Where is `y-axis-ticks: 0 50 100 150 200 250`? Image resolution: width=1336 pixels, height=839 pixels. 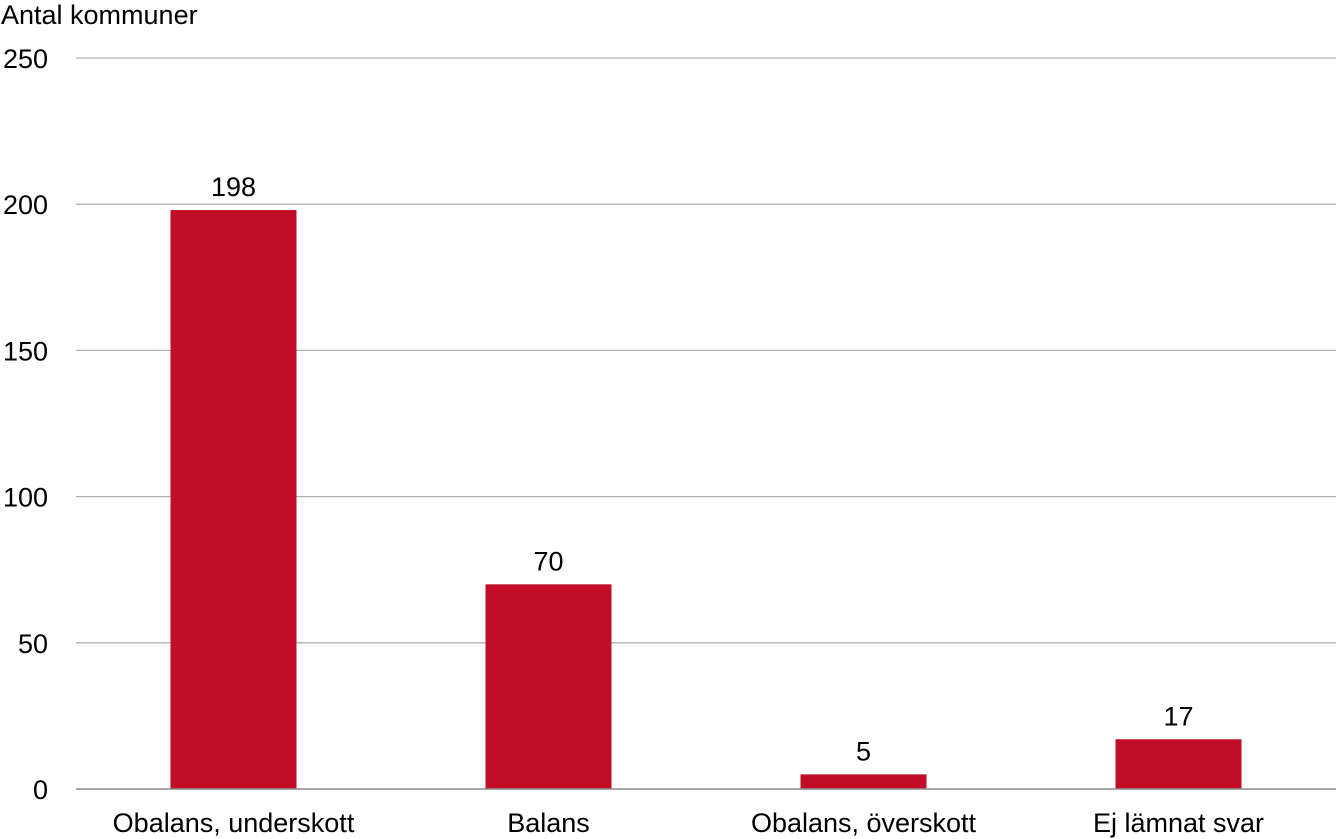
y-axis-ticks: 0 50 100 150 200 250 is located at coordinates (25, 424).